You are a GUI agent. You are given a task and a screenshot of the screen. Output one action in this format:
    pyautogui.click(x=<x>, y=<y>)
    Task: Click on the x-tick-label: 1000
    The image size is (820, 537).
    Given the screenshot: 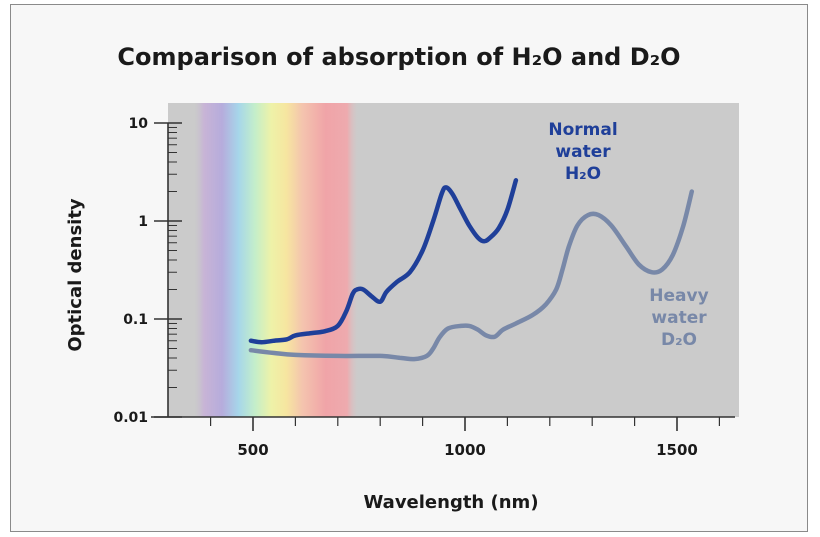 What is the action you would take?
    pyautogui.click(x=465, y=450)
    